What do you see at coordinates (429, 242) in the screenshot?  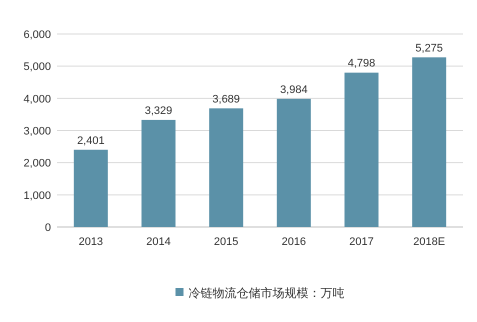 I see `x-tick-label: 2018E` at bounding box center [429, 242].